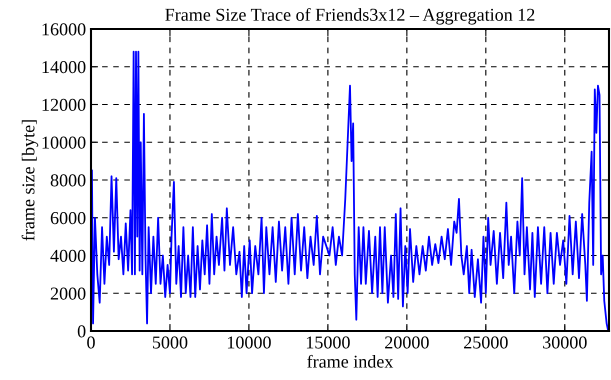  Describe the element at coordinates (170, 342) in the screenshot. I see `x-tick-label: 5000` at that location.